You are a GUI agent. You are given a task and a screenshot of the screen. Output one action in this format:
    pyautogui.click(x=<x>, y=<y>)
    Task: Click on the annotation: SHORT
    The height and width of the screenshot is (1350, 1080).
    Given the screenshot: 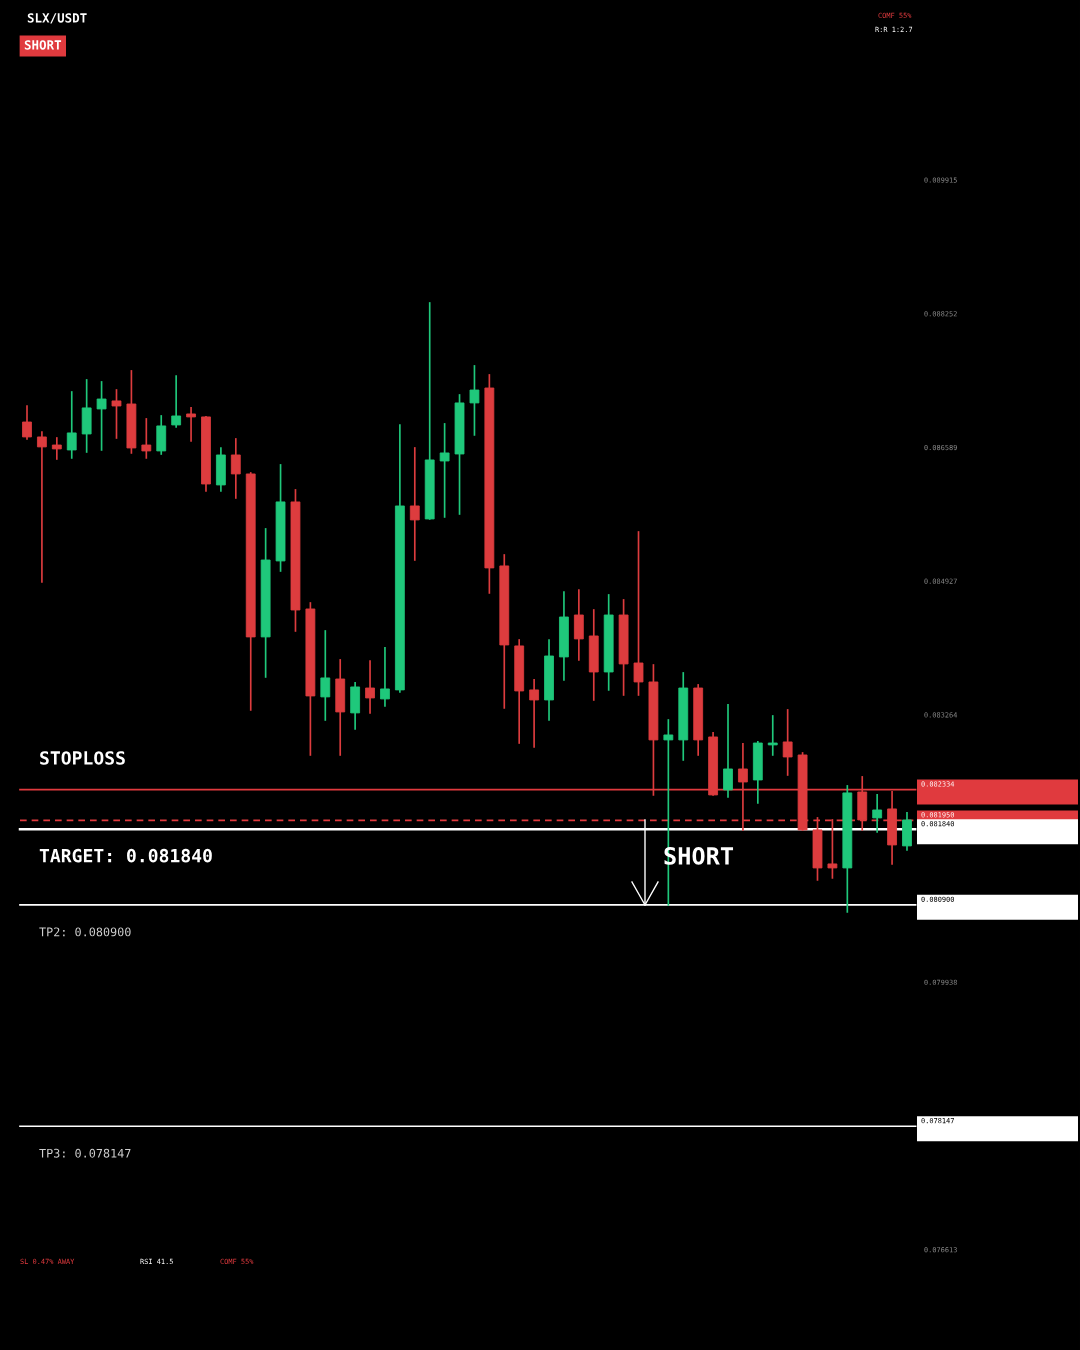 What is the action you would take?
    pyautogui.click(x=43, y=45)
    